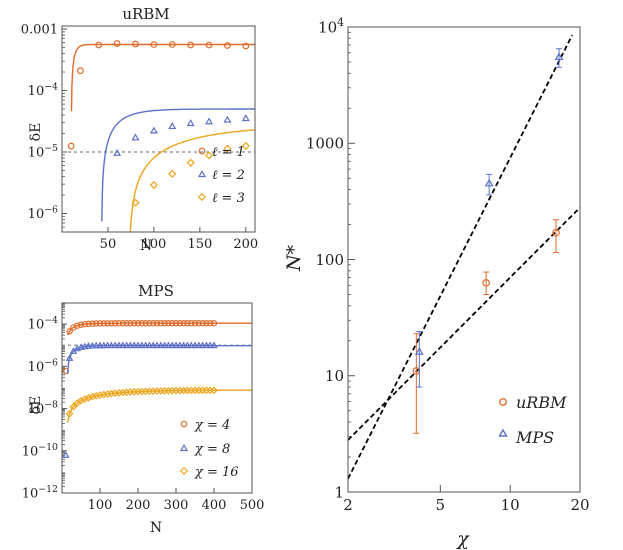  Describe the element at coordinates (43, 323) in the screenshot. I see `mps-ytick-label: 10⁻⁴` at that location.